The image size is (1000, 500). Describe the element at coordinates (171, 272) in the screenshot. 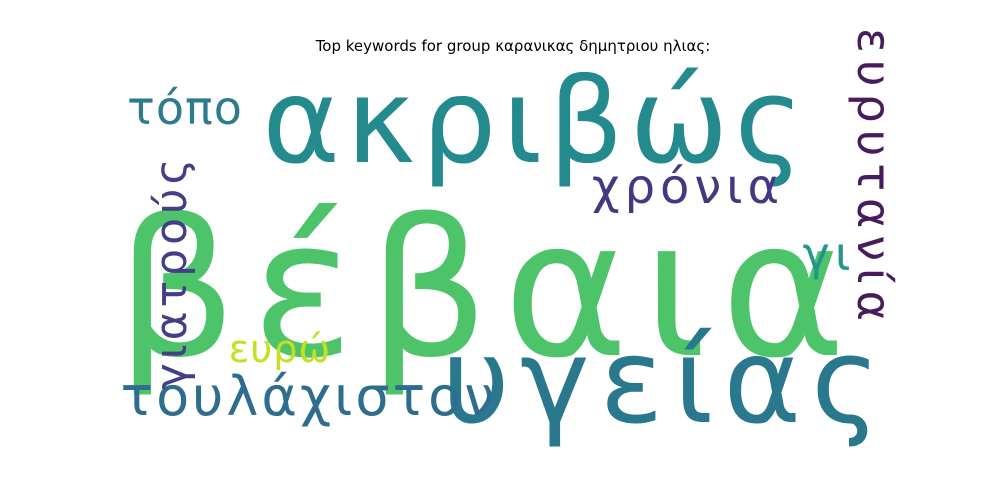

I see `word-7: γιατρούς` at that location.